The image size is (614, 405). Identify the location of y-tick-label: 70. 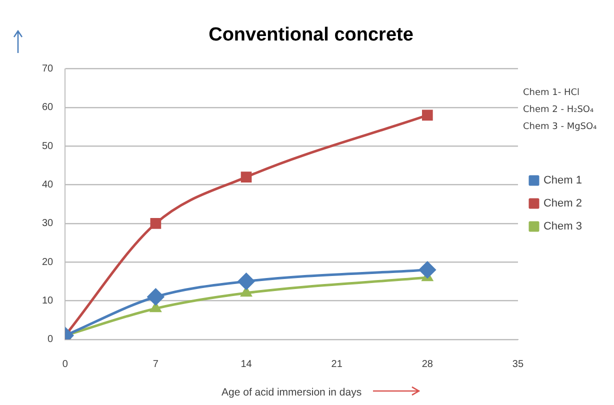
(48, 69).